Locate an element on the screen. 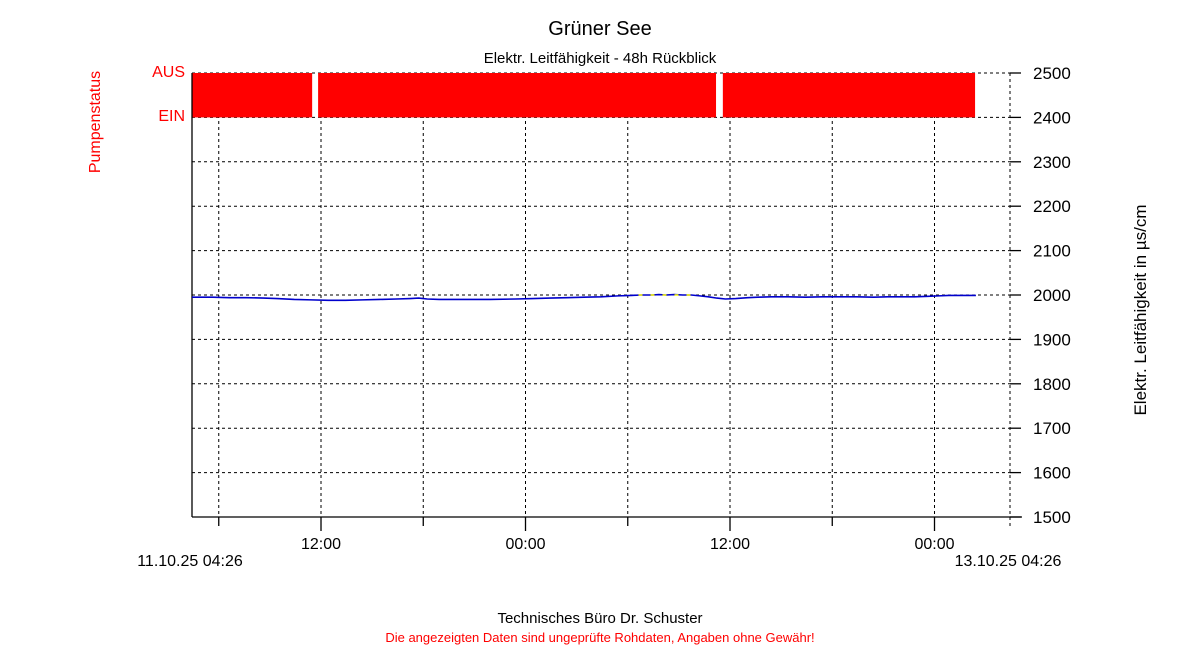 This screenshot has height=650, width=1200. y-tick-label: 2500 is located at coordinates (1052, 73).